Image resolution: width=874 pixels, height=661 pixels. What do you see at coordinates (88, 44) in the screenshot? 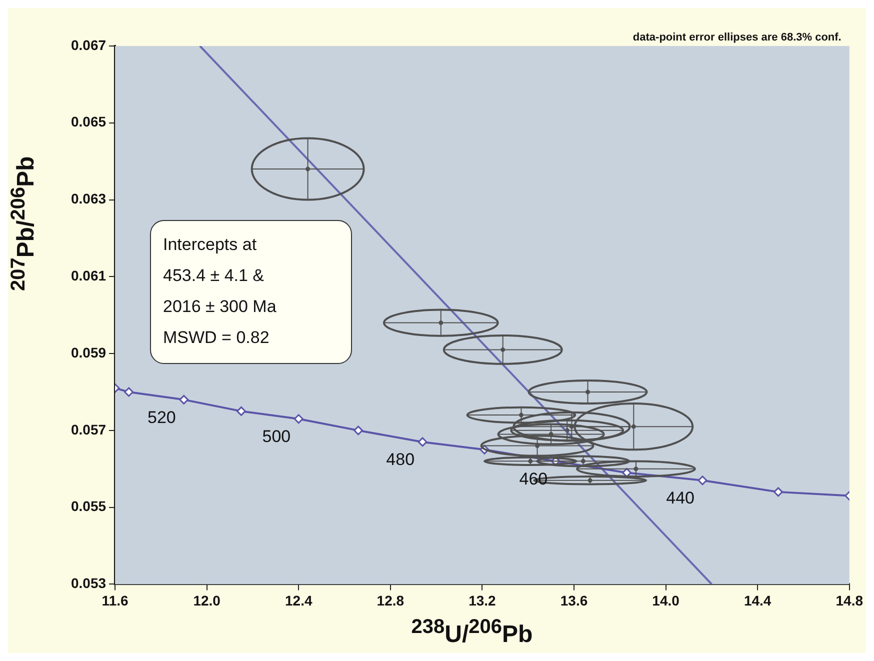
I see `y-tick-label: 0.067` at bounding box center [88, 44].